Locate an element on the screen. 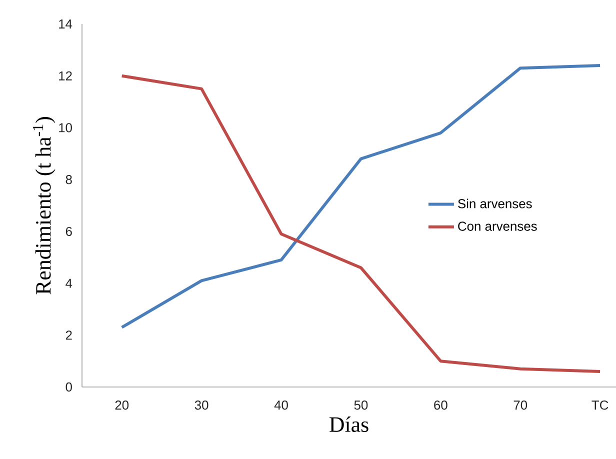  y-tick-label: 2 is located at coordinates (69, 335).